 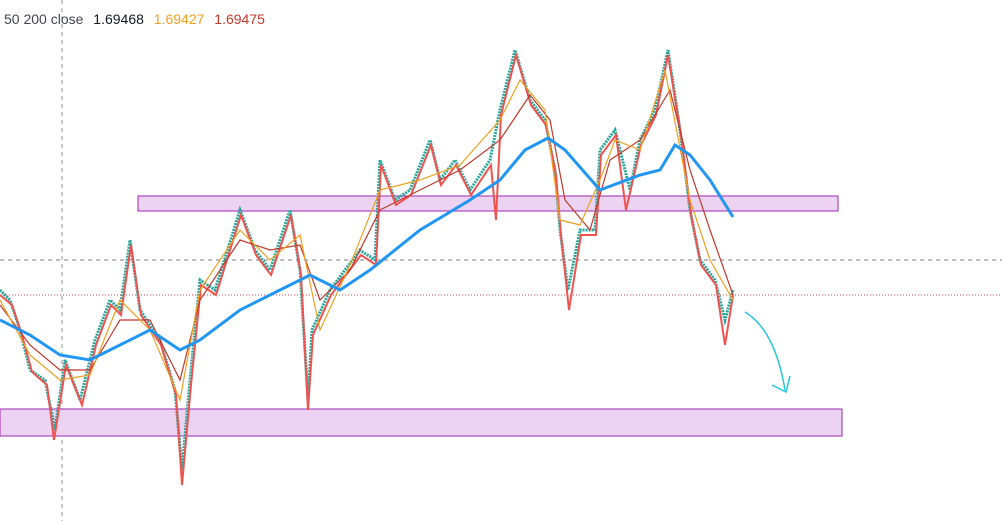 I want to click on legend-label: 50 200 close, so click(x=44, y=19).